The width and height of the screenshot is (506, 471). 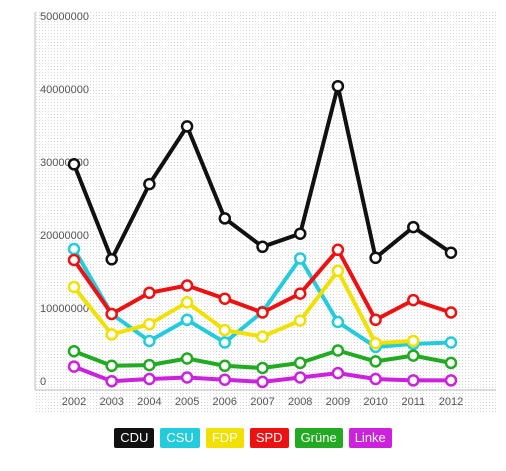 I want to click on y-tick-label: 10000000, so click(x=64, y=309).